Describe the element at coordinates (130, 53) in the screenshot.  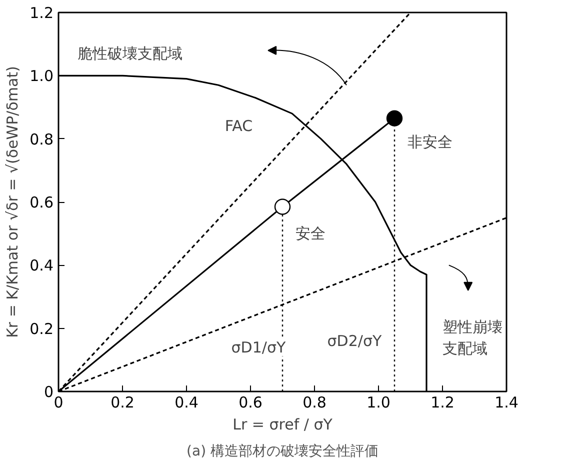
I see `annotation: 脆性破壊支配域` at that location.